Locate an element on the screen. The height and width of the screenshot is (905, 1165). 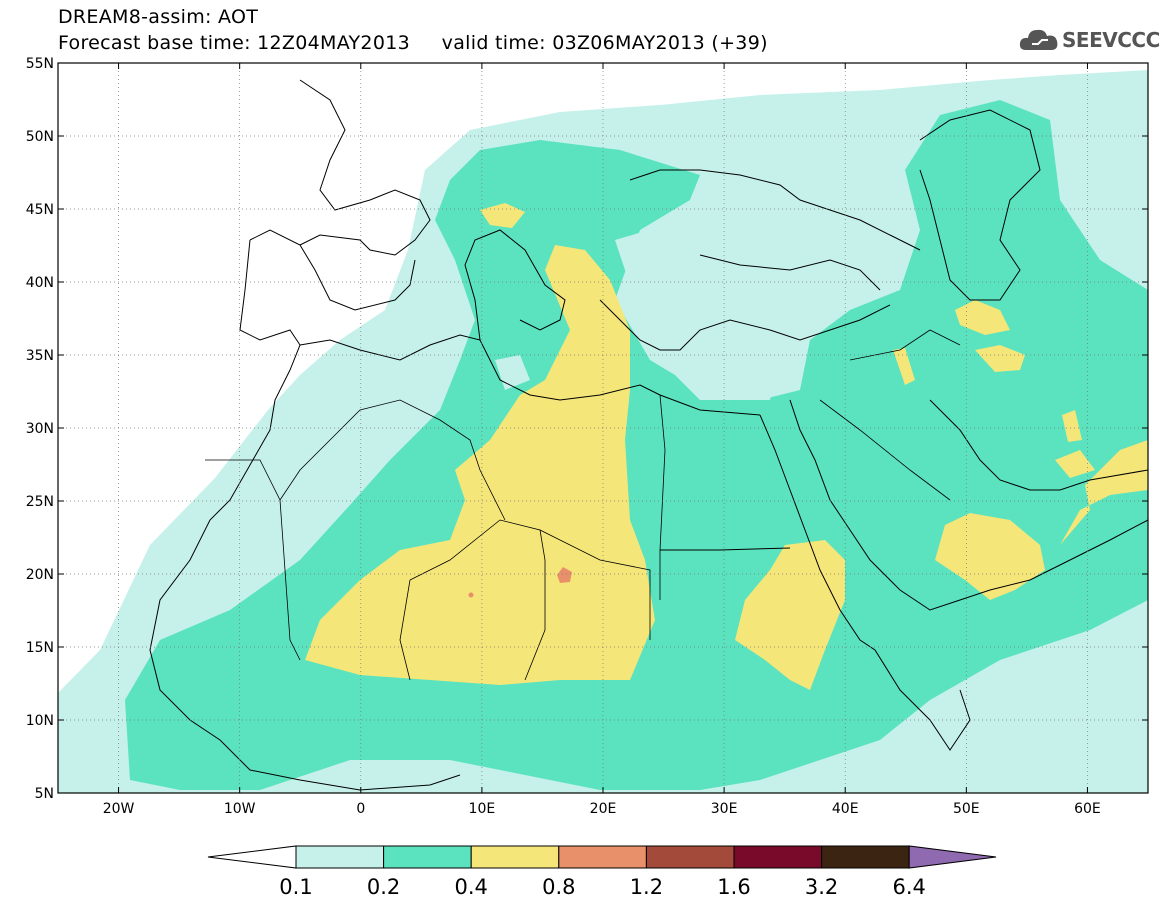
x-tick-label: 20E is located at coordinates (603, 809).